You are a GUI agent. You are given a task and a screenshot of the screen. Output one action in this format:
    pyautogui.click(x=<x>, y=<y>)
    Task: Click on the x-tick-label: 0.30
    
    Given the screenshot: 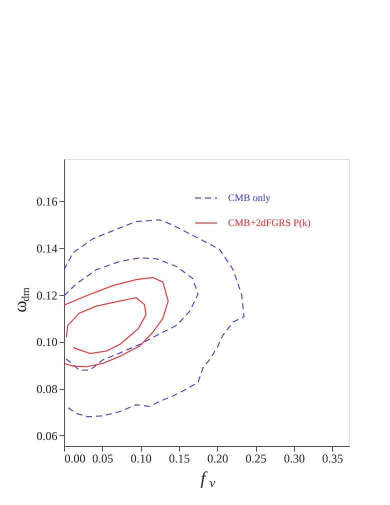 What is the action you would take?
    pyautogui.click(x=294, y=459)
    